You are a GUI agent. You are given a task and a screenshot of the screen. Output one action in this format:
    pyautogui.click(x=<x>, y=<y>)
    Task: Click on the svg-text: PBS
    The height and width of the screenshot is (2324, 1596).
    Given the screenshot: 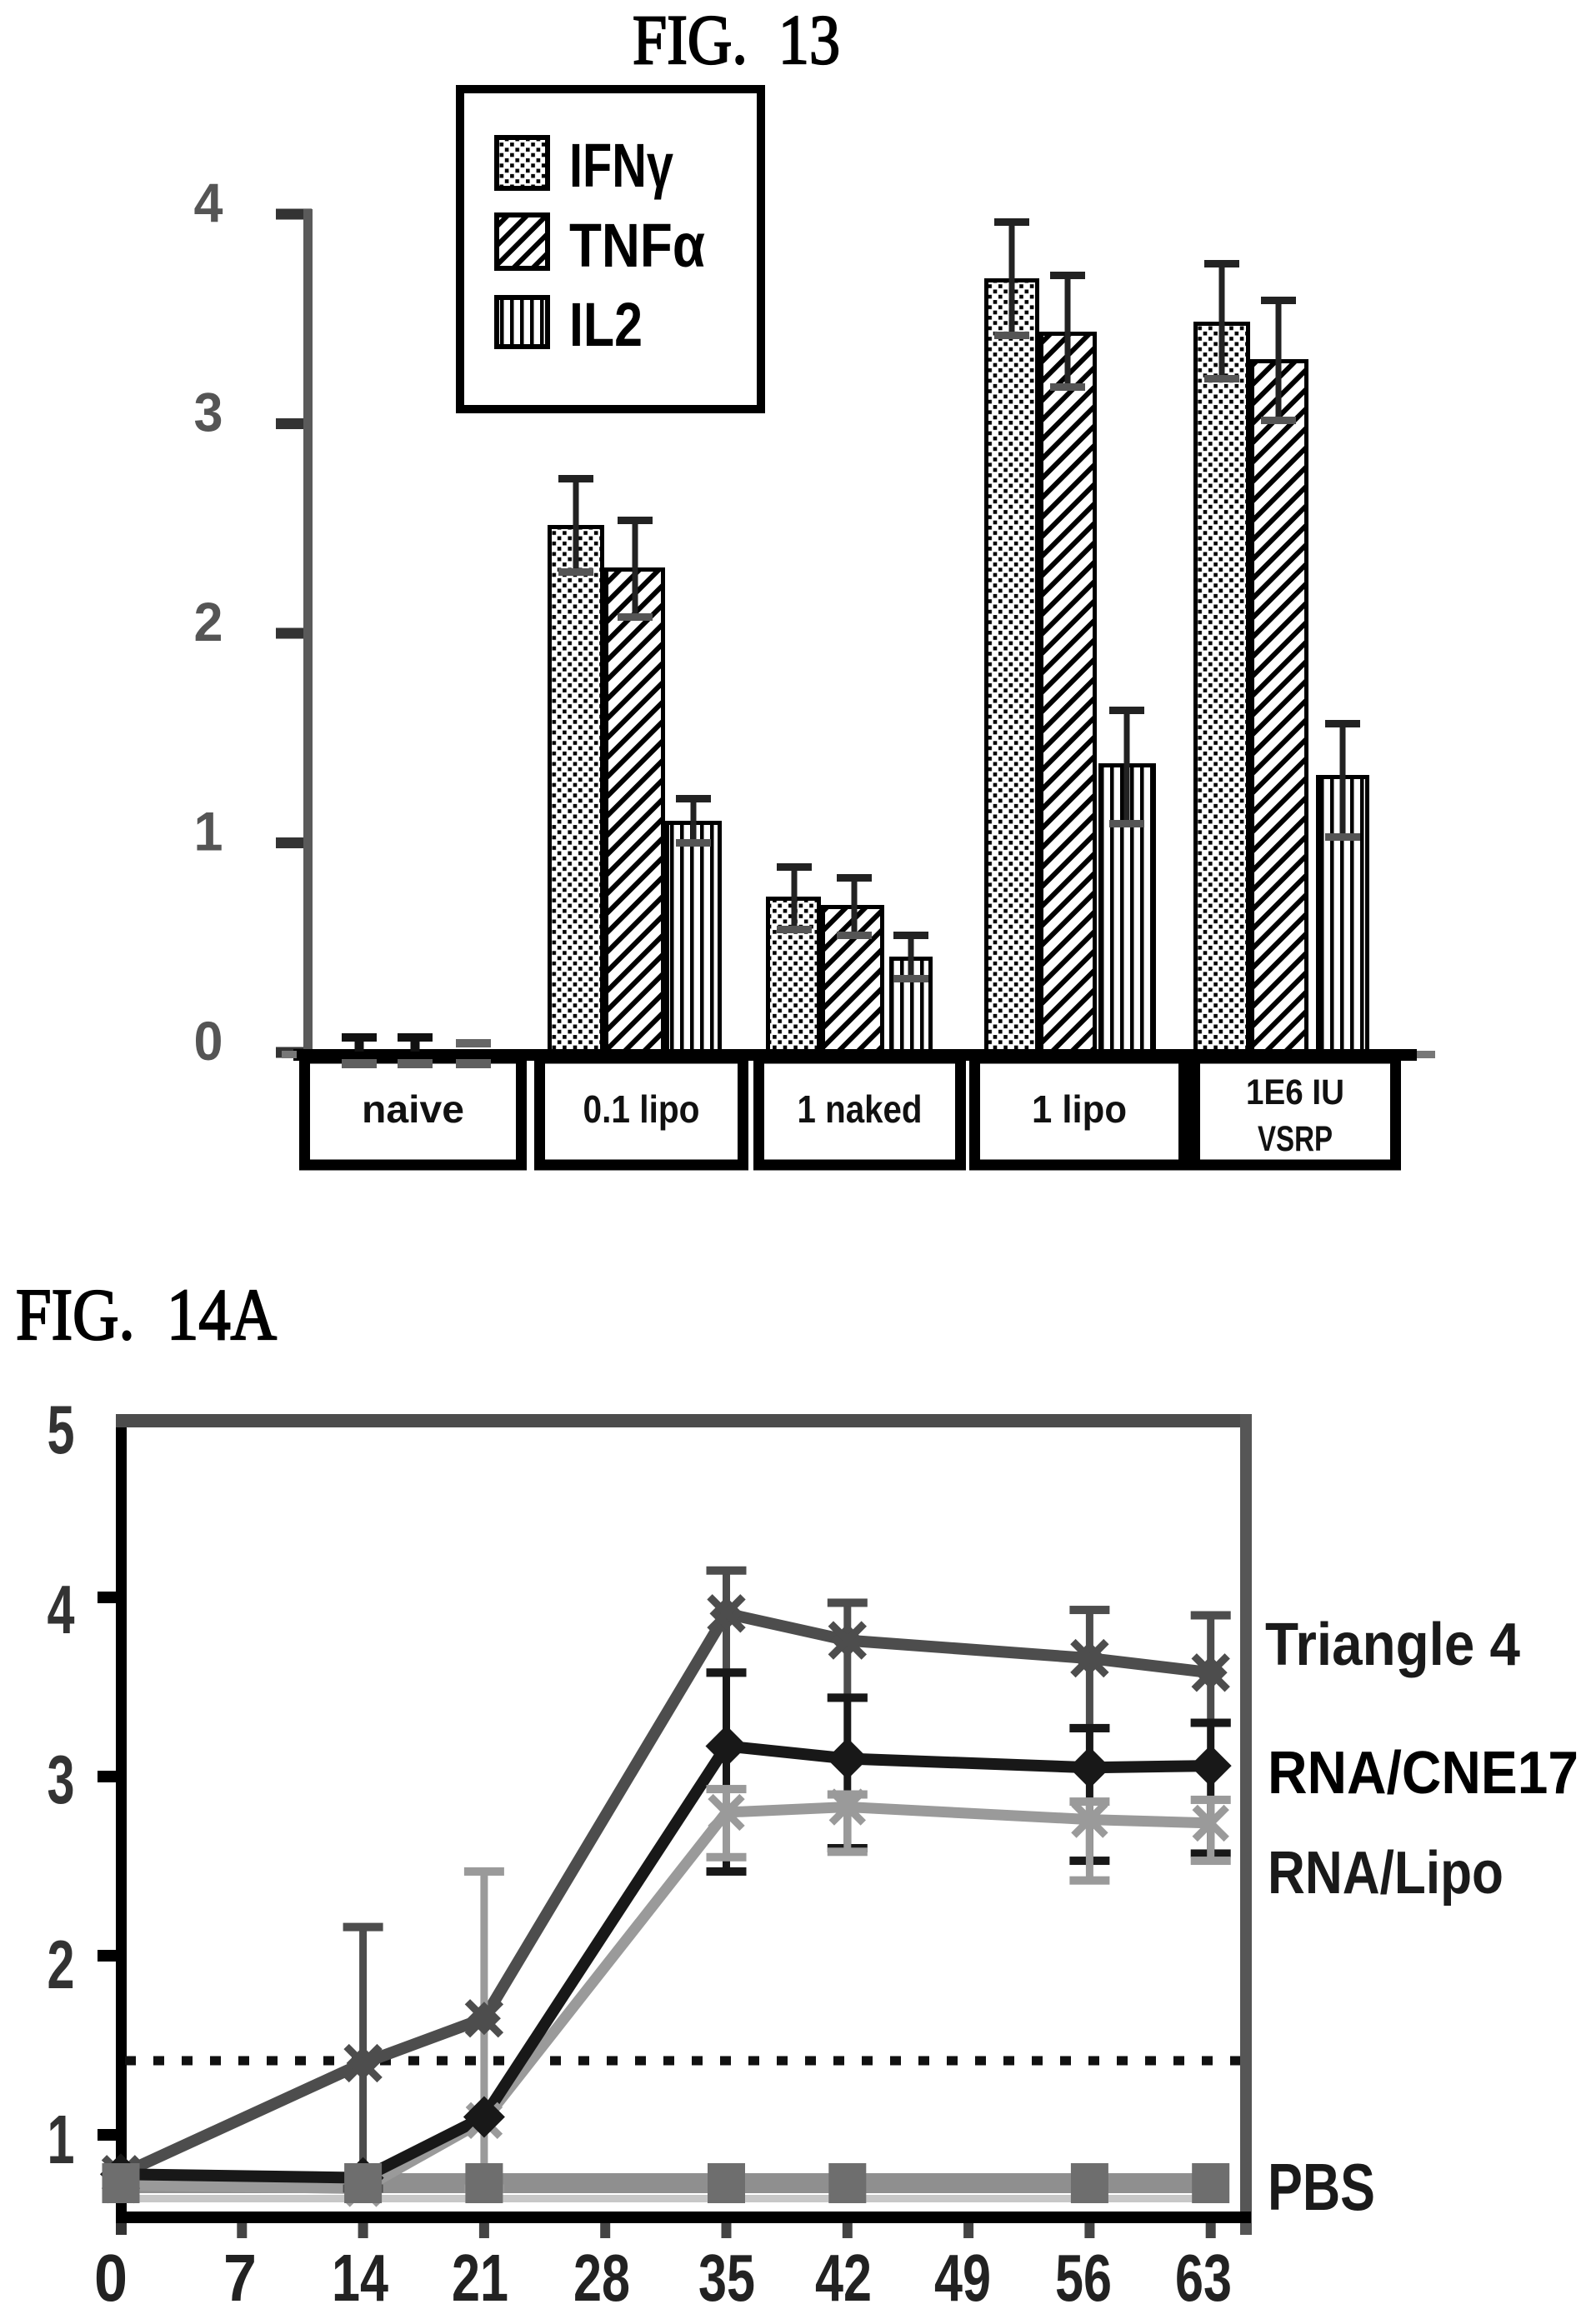 What is the action you would take?
    pyautogui.click(x=1321, y=2187)
    